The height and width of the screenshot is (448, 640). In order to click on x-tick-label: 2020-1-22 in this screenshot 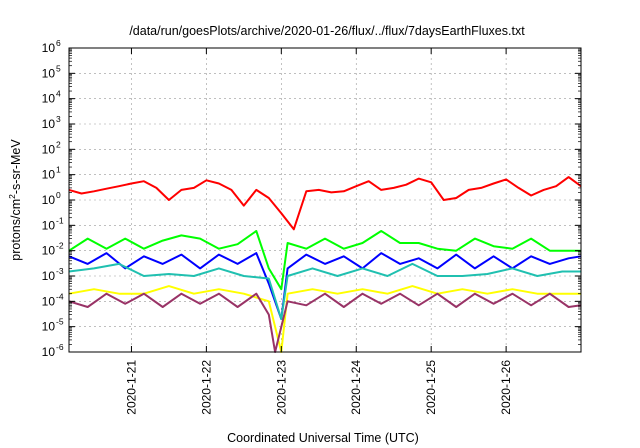, I will do `click(206, 387)`.